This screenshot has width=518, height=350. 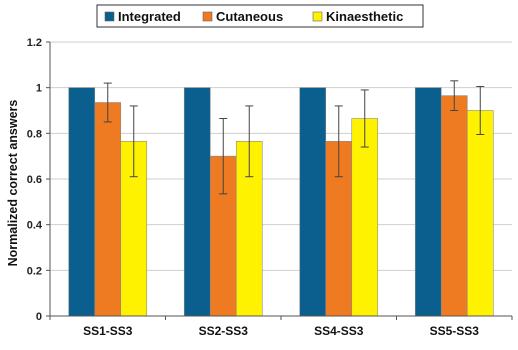 I want to click on bar-cutaneous-ss5-ss3, so click(x=454, y=206).